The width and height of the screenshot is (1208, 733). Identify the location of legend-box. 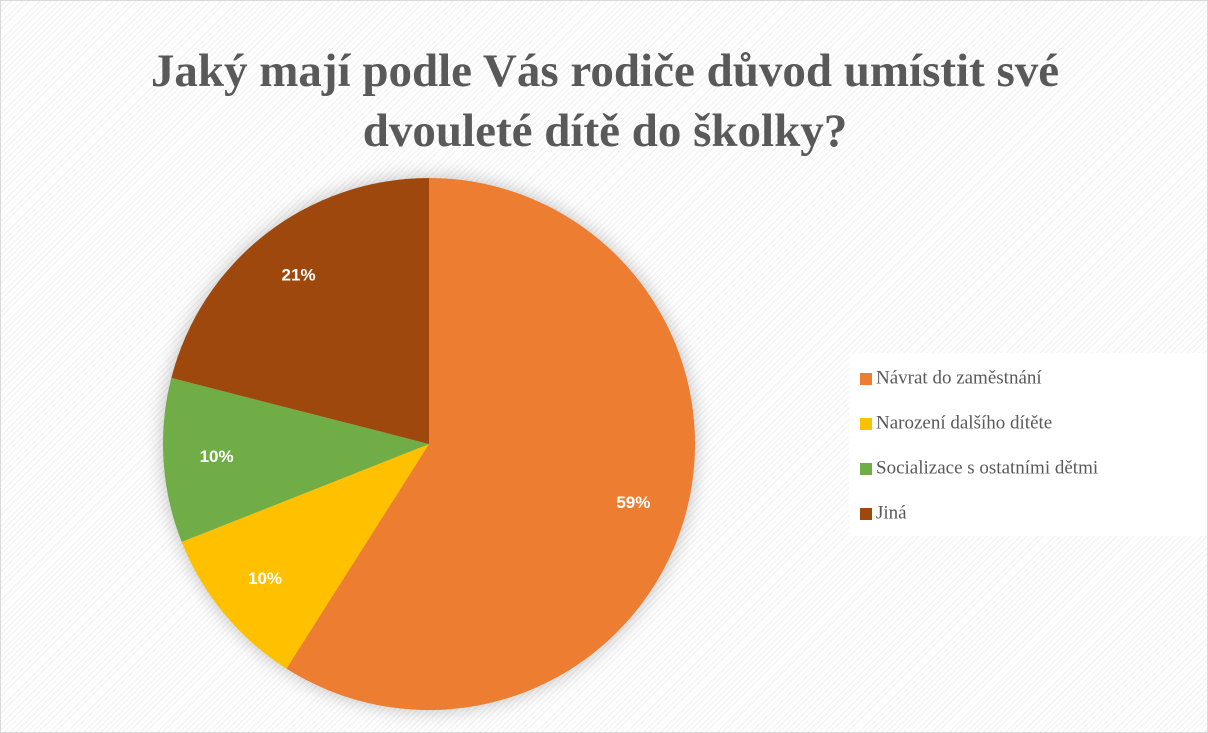
(1028, 444).